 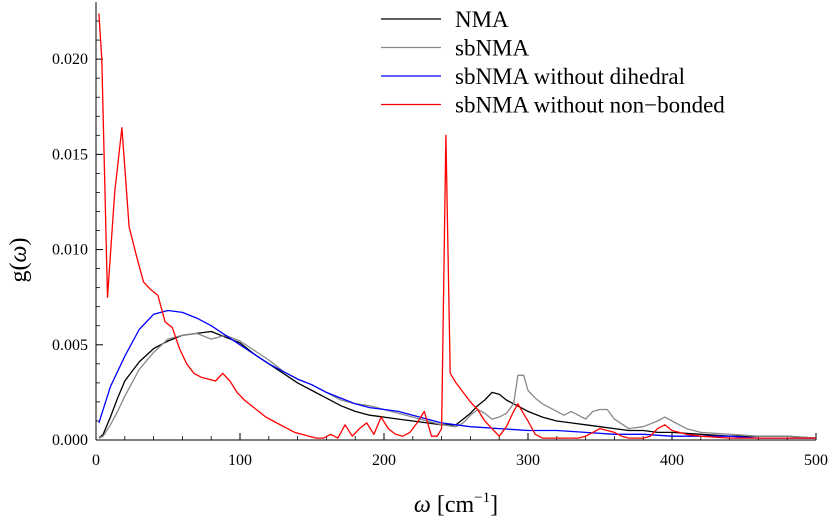 I want to click on y-tick-label: 0.020, so click(x=70, y=59).